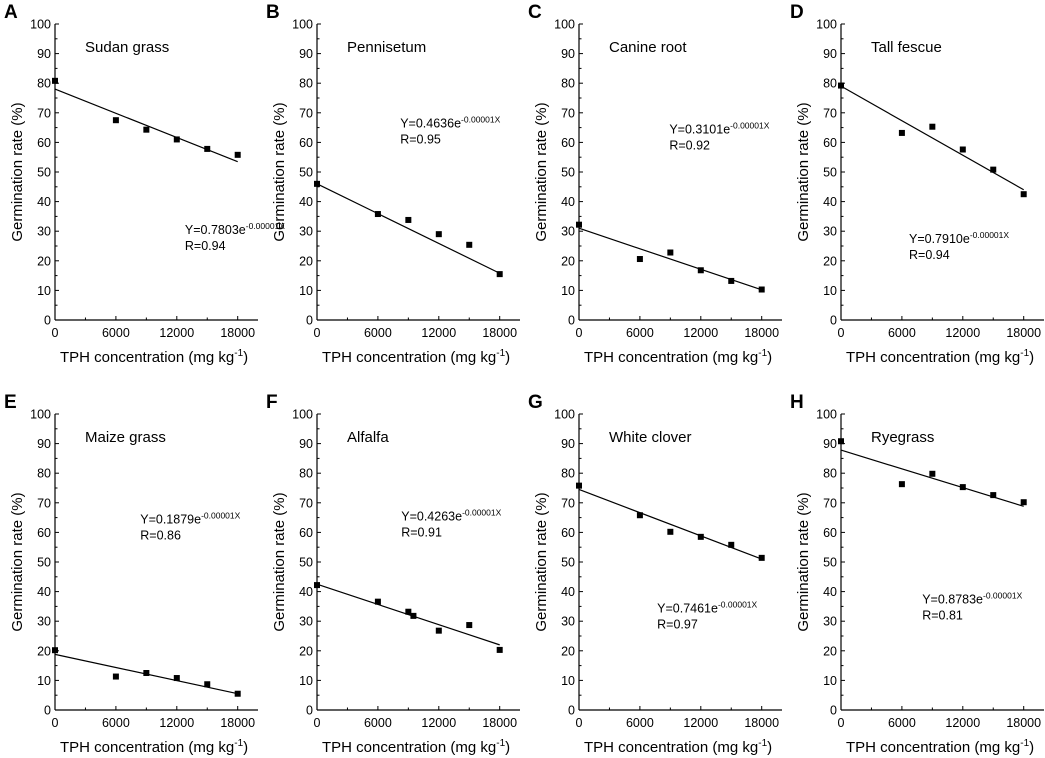  I want to click on chart-title: Tall fescue, so click(906, 47).